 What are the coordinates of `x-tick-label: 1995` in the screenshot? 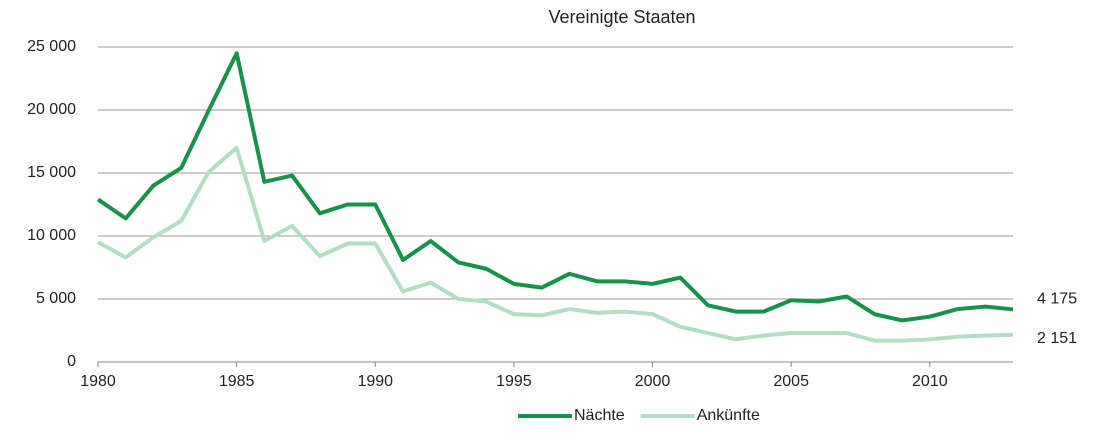 It's located at (514, 381).